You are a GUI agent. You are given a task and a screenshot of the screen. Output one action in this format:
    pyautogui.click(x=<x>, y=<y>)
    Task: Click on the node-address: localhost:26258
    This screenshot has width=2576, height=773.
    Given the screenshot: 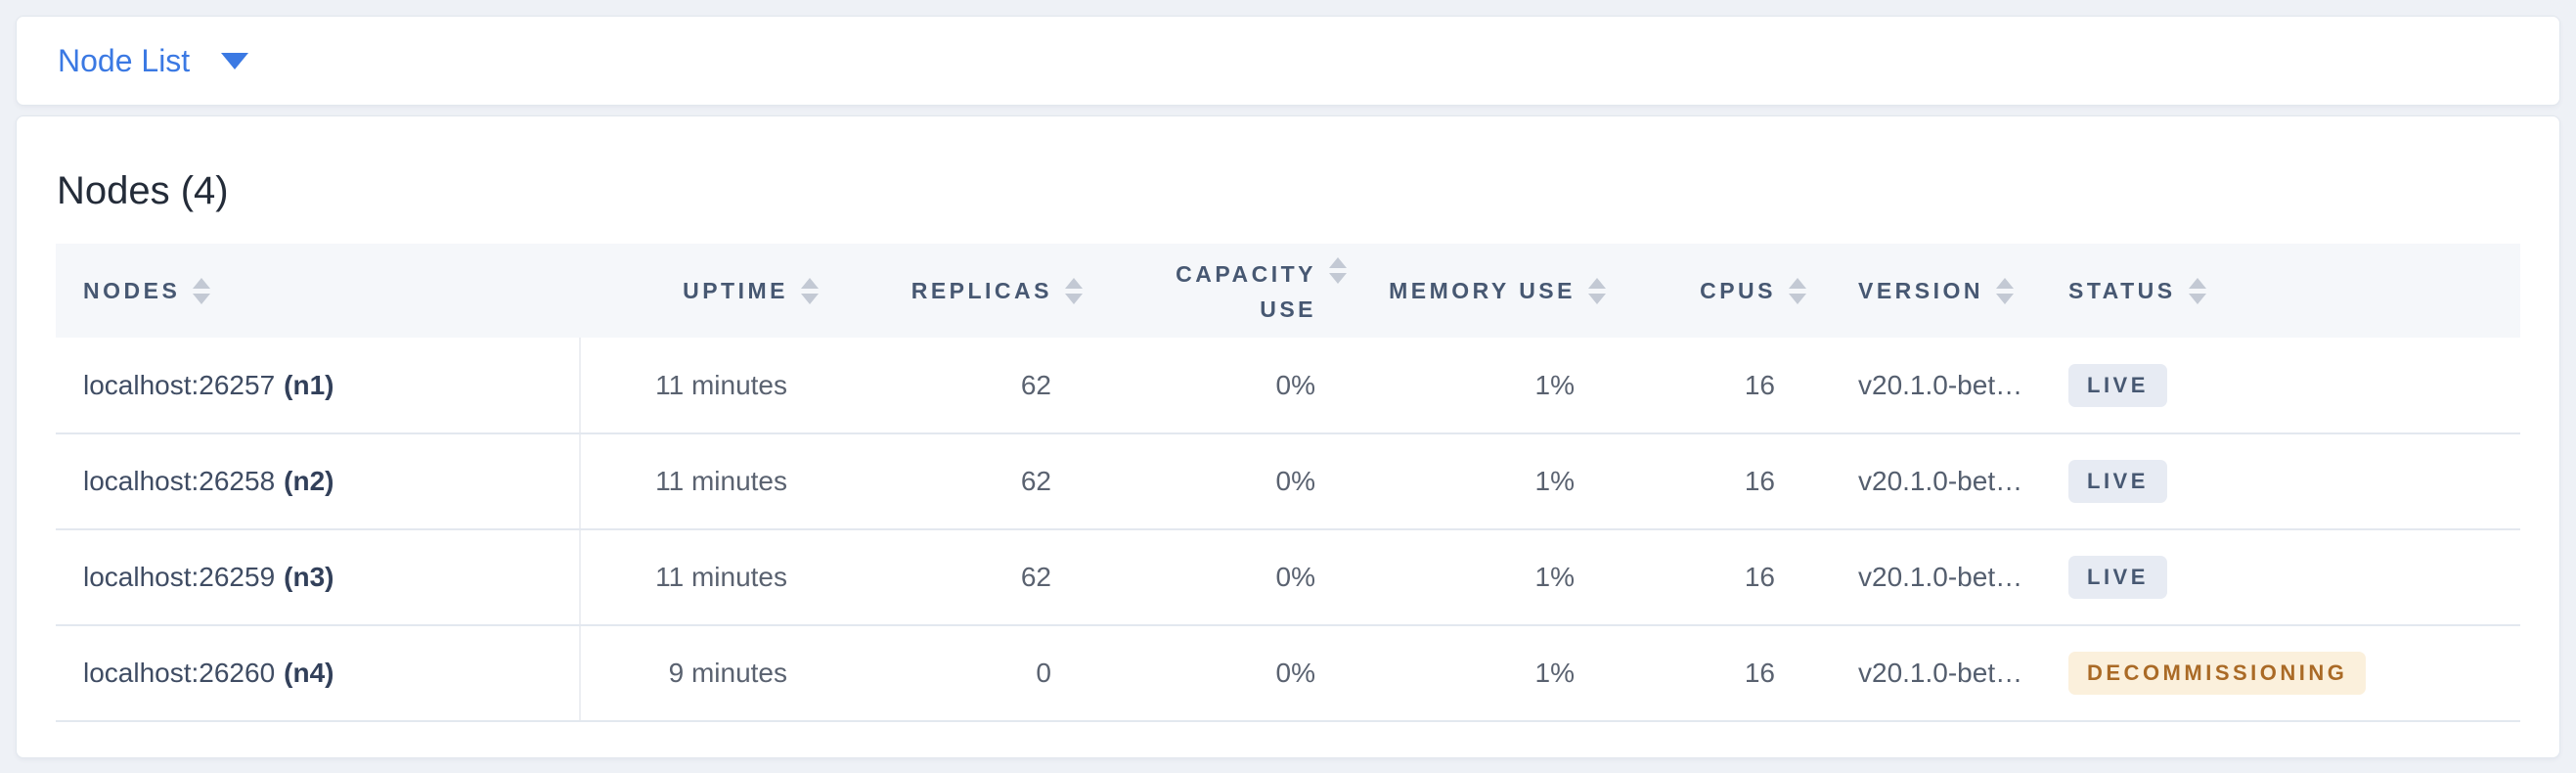 What is the action you would take?
    pyautogui.click(x=180, y=481)
    